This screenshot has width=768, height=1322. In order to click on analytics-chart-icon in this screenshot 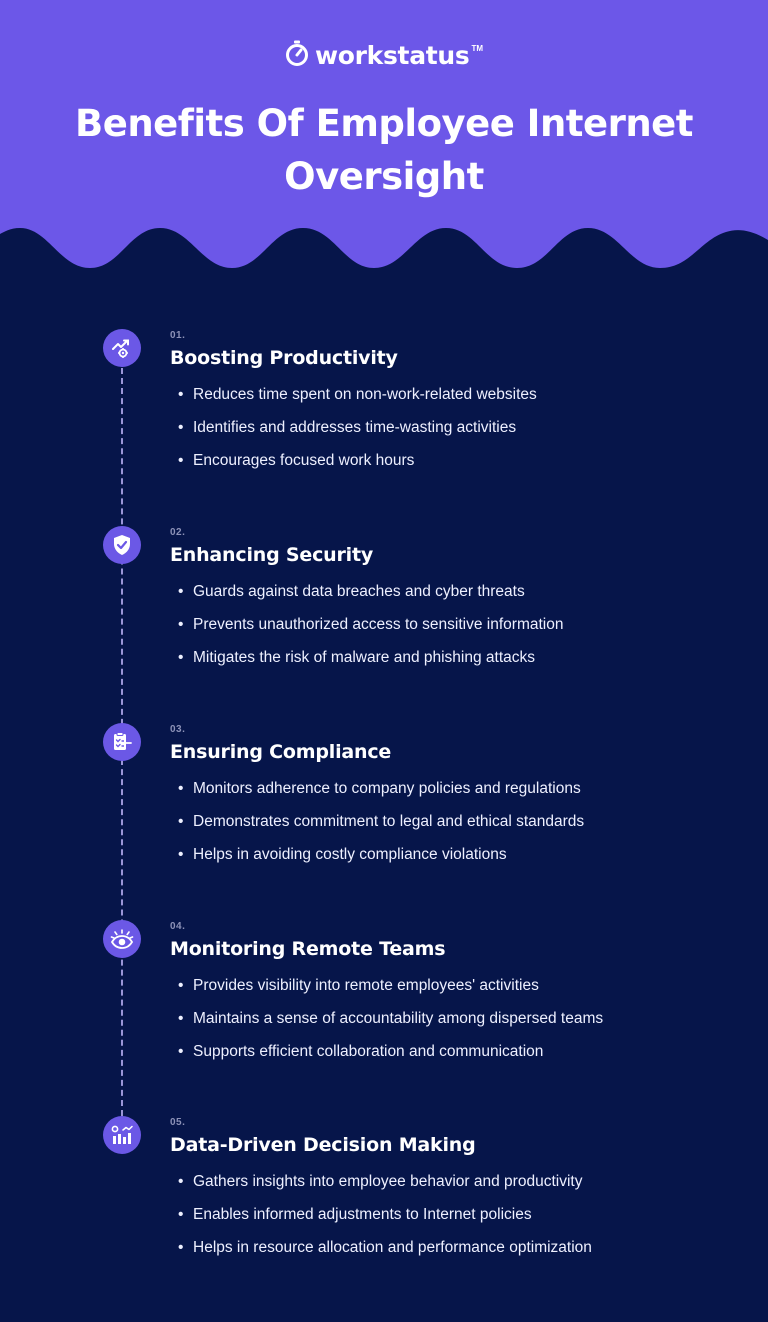, I will do `click(122, 1135)`.